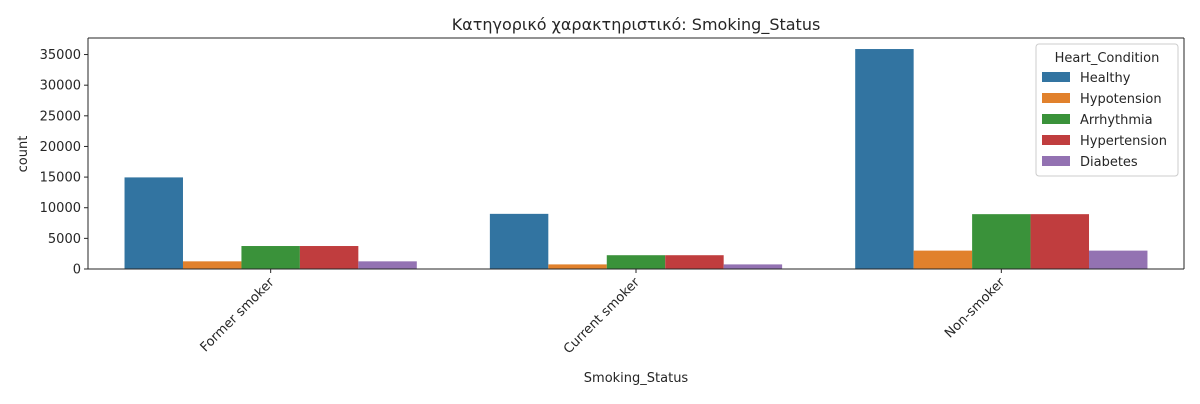 Image resolution: width=1200 pixels, height=404 pixels. What do you see at coordinates (1001, 241) in the screenshot?
I see `bar-arrhythmia-non-smoker` at bounding box center [1001, 241].